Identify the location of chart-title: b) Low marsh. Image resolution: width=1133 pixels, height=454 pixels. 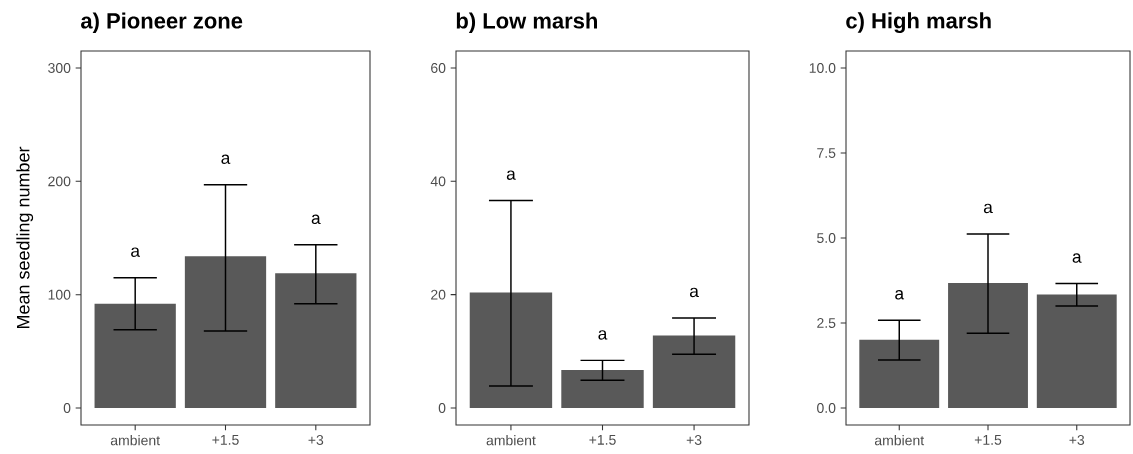
(526, 22).